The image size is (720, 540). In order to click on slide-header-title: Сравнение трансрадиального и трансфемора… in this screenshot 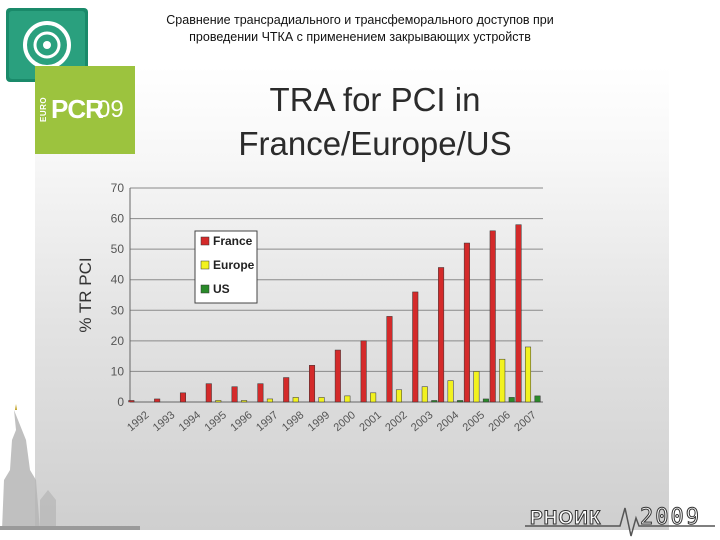, I will do `click(360, 29)`.